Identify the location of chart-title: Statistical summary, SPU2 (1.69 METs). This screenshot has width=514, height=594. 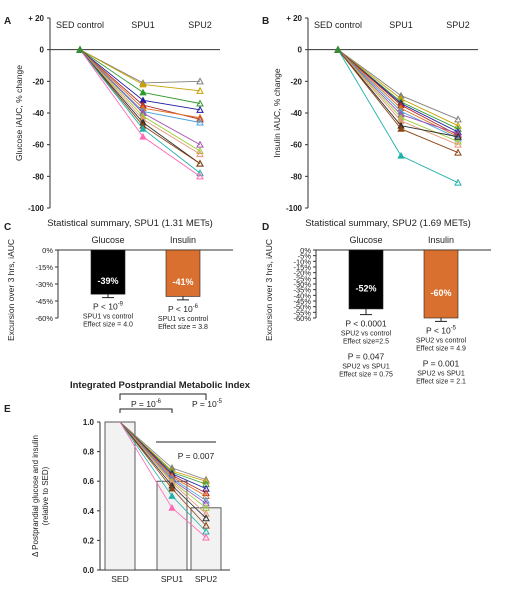
(388, 223).